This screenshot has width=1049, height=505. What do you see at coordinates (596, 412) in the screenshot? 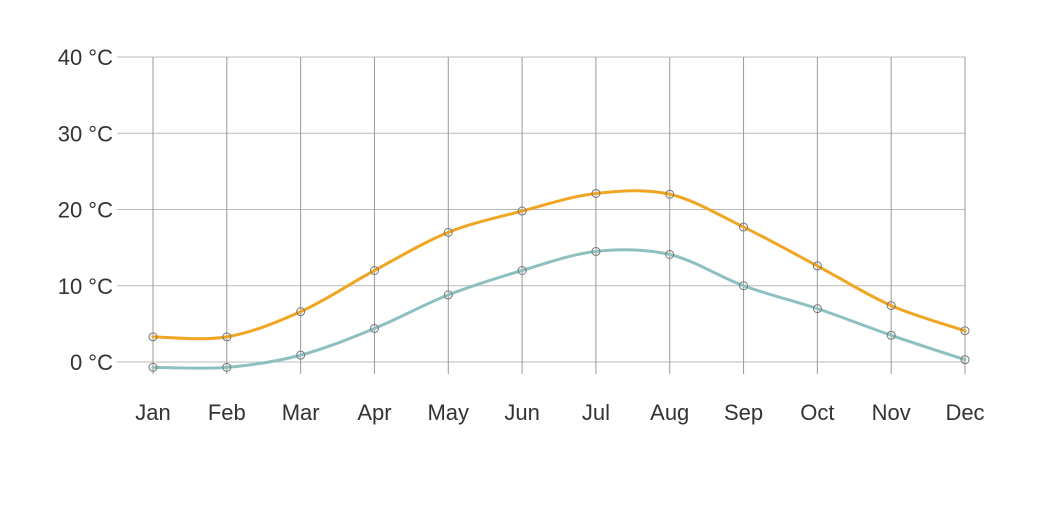
I see `x-tick-label: Jul` at bounding box center [596, 412].